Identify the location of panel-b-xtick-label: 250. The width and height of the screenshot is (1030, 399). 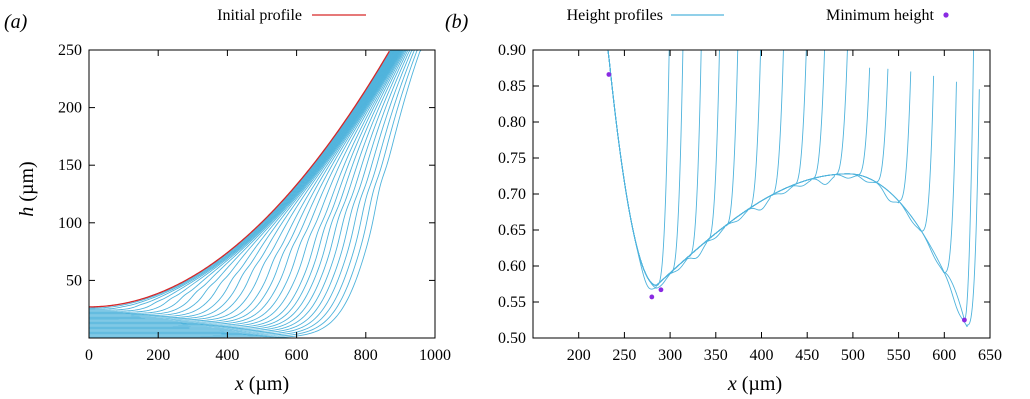
(624, 355).